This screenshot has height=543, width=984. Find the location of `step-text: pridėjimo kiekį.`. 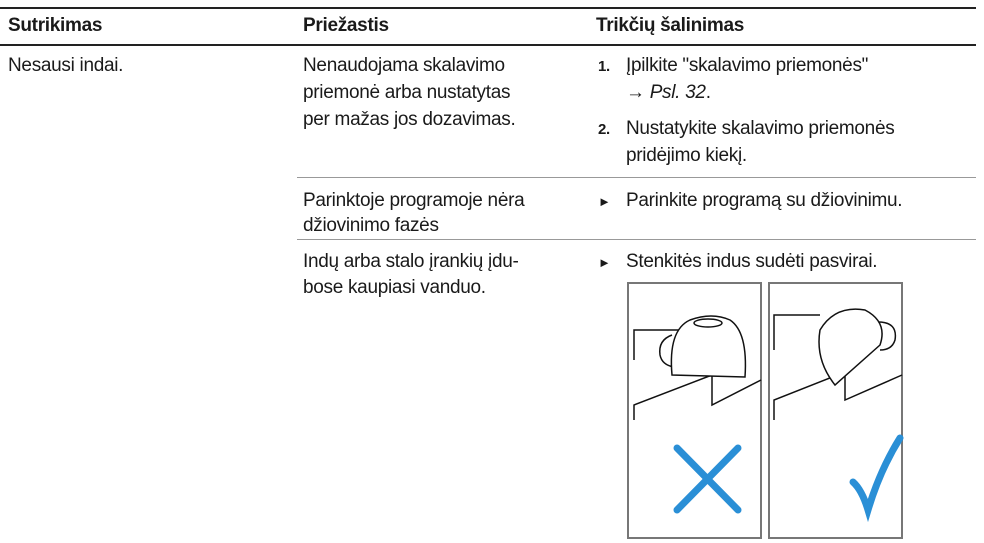

step-text: pridėjimo kiekį. is located at coordinates (686, 155).